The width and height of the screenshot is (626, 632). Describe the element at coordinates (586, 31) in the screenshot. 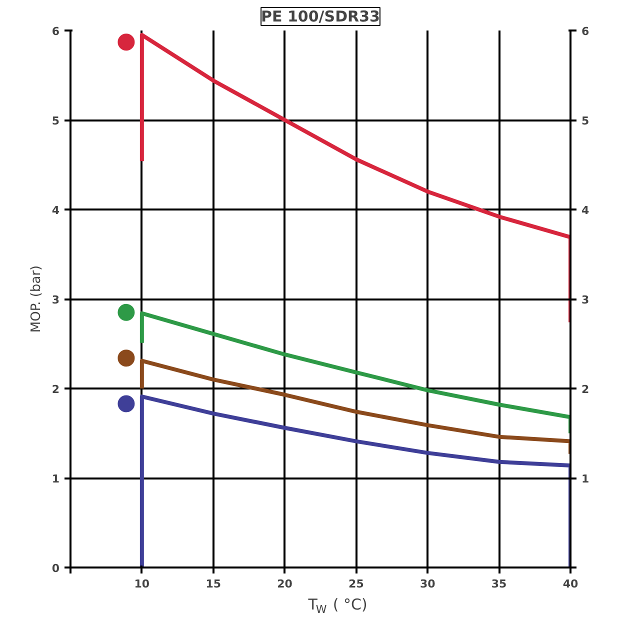

I see `y2-tick-label: 6` at that location.